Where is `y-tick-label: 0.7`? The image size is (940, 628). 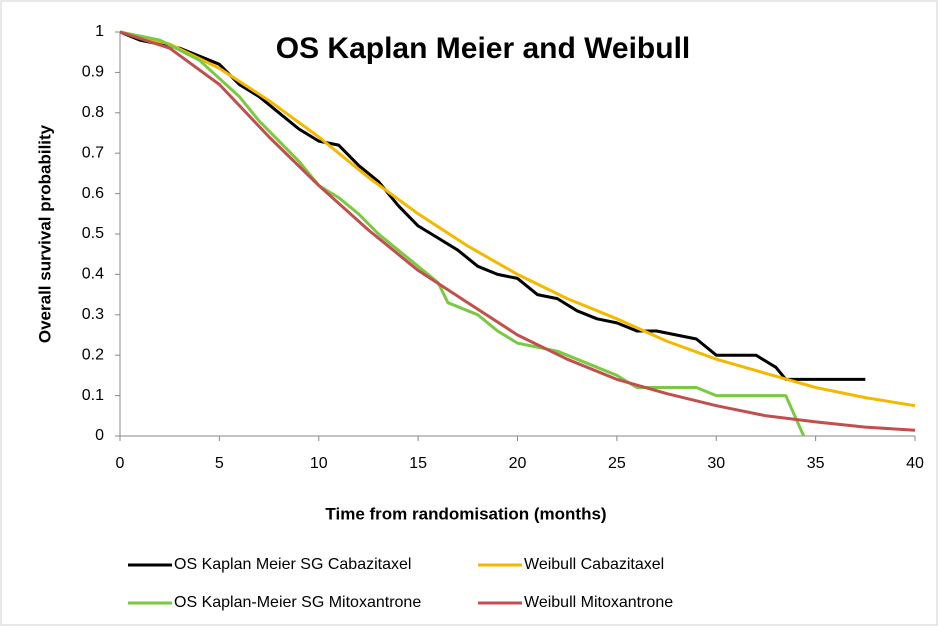 y-tick-label: 0.7 is located at coordinates (93, 152).